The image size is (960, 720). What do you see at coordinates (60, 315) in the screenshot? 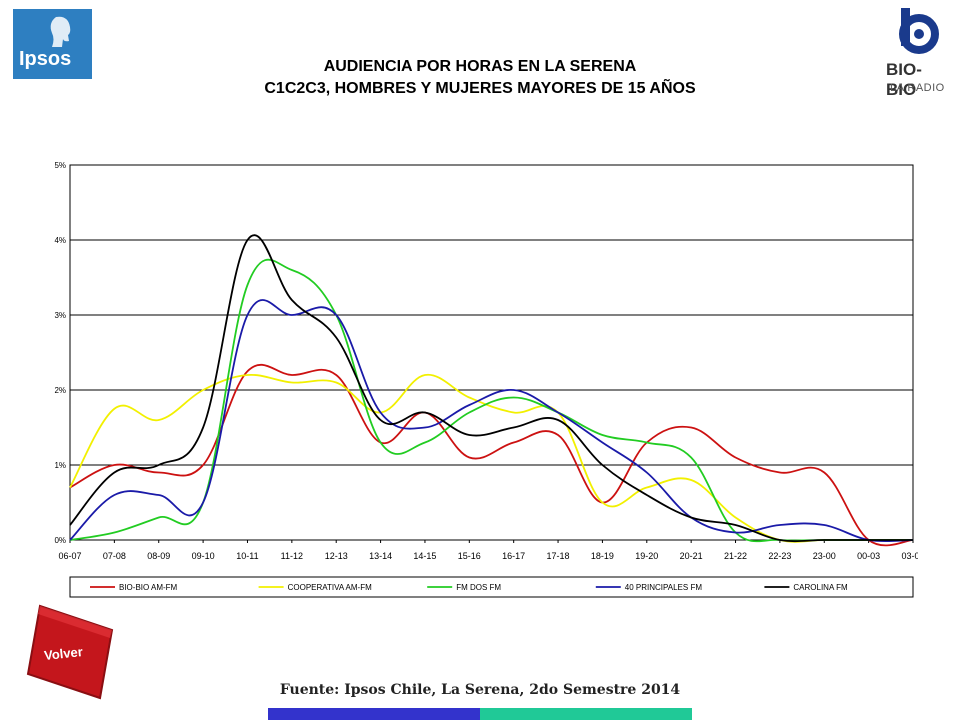
I see `y-tick-label: 3%` at bounding box center [60, 315].